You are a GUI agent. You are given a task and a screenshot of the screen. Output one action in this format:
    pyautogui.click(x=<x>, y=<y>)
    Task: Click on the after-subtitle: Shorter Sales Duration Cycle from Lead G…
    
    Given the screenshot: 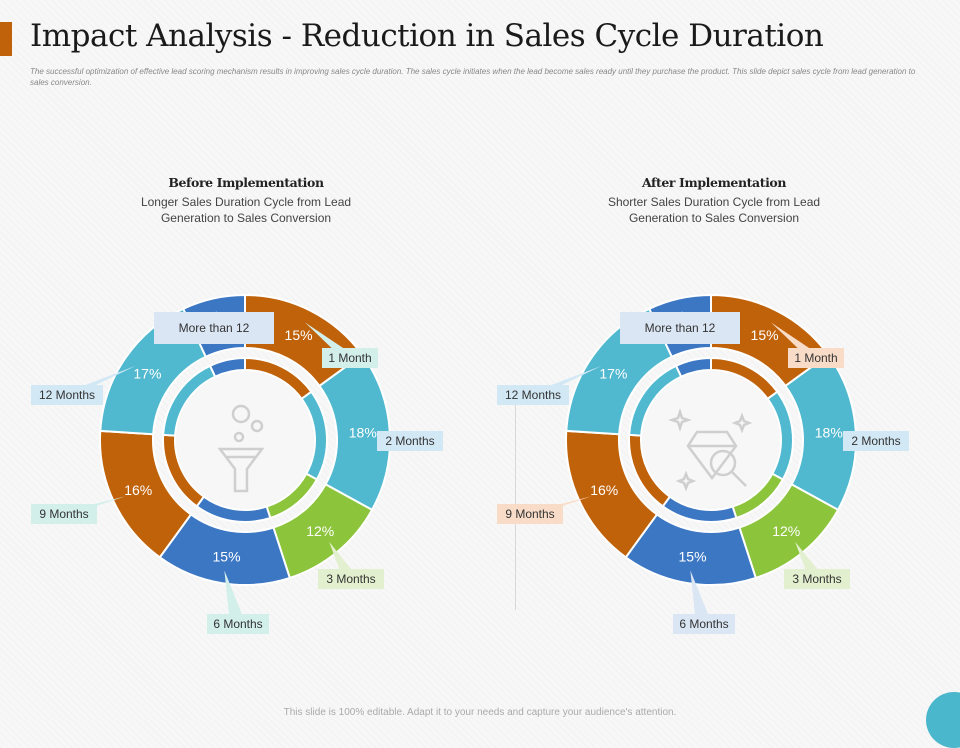 What is the action you would take?
    pyautogui.click(x=714, y=210)
    